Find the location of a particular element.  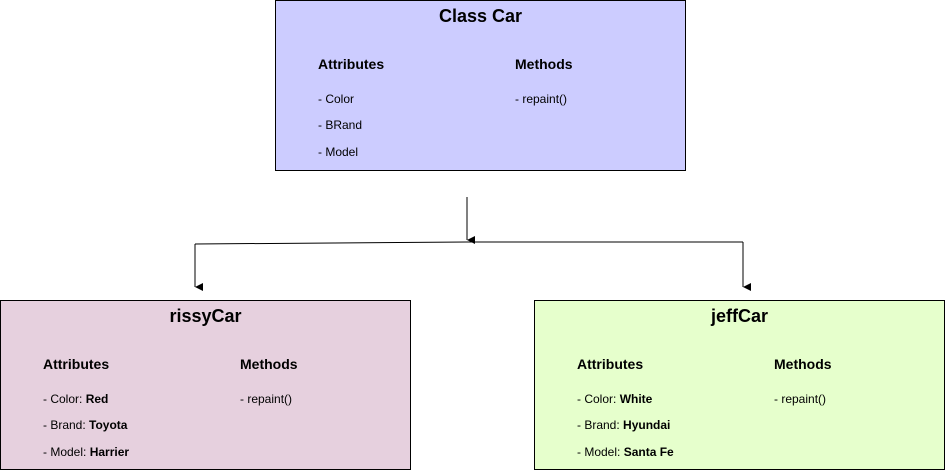

jeff-car-title: jeffCar is located at coordinates (739, 316).